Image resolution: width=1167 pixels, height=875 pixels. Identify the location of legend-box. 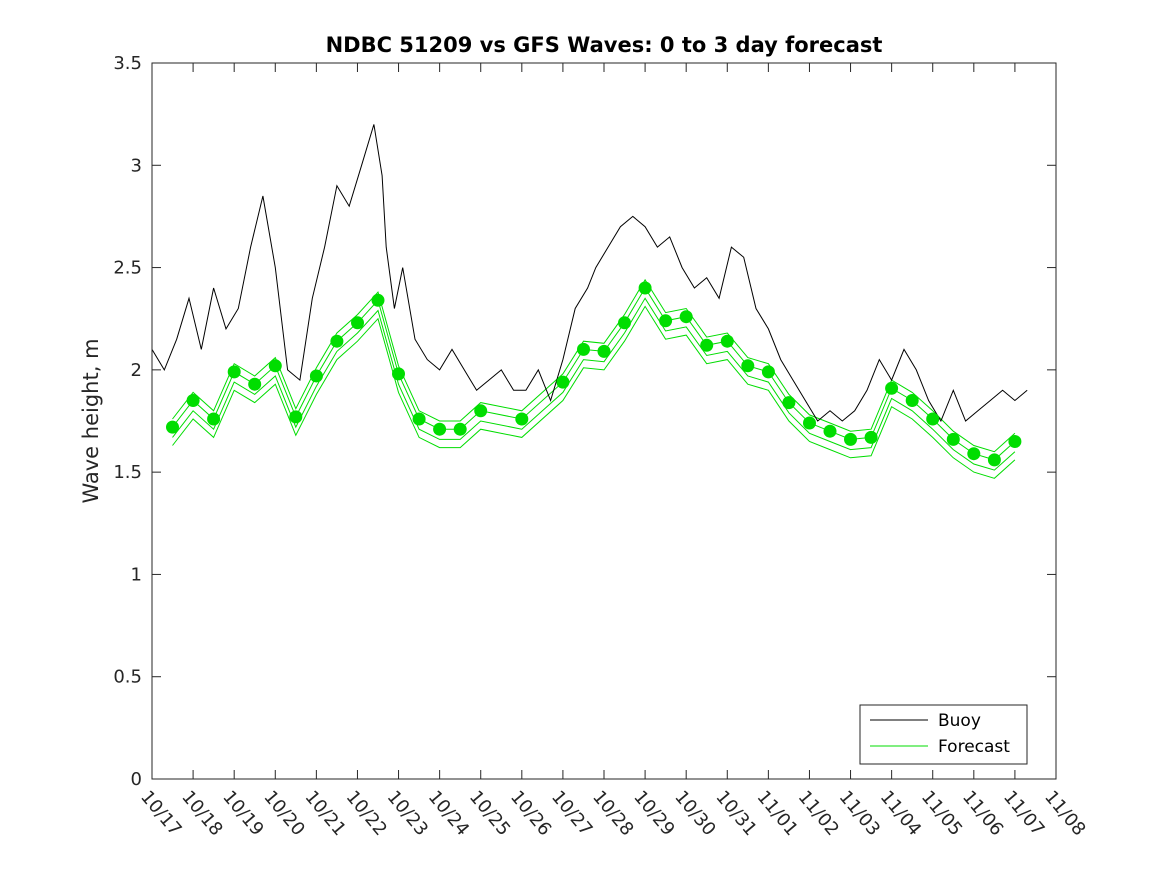
(943, 734).